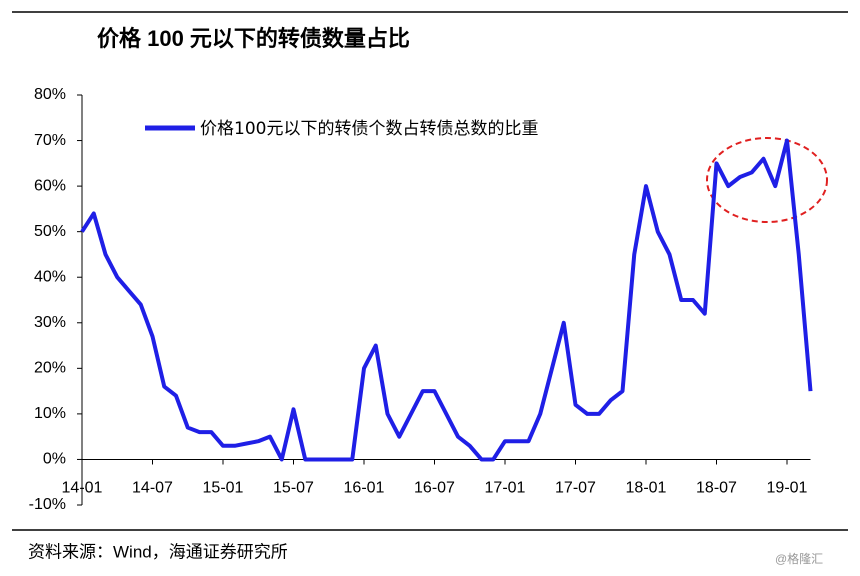 This screenshot has width=860, height=576. I want to click on x-tick-label: 14-07, so click(152, 488).